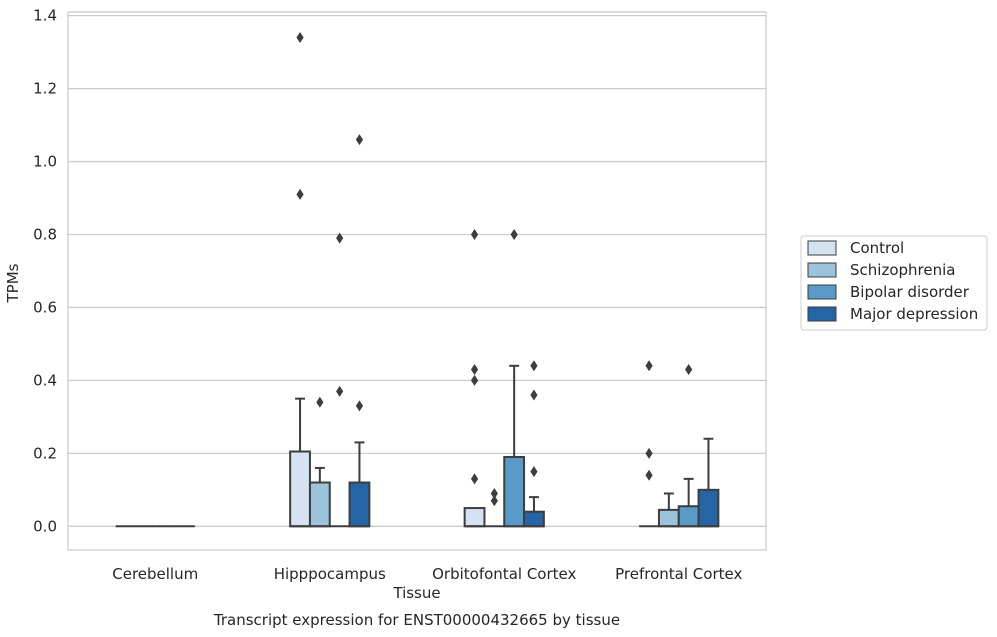  I want to click on x-tick-label: Cerebellum, so click(155, 574).